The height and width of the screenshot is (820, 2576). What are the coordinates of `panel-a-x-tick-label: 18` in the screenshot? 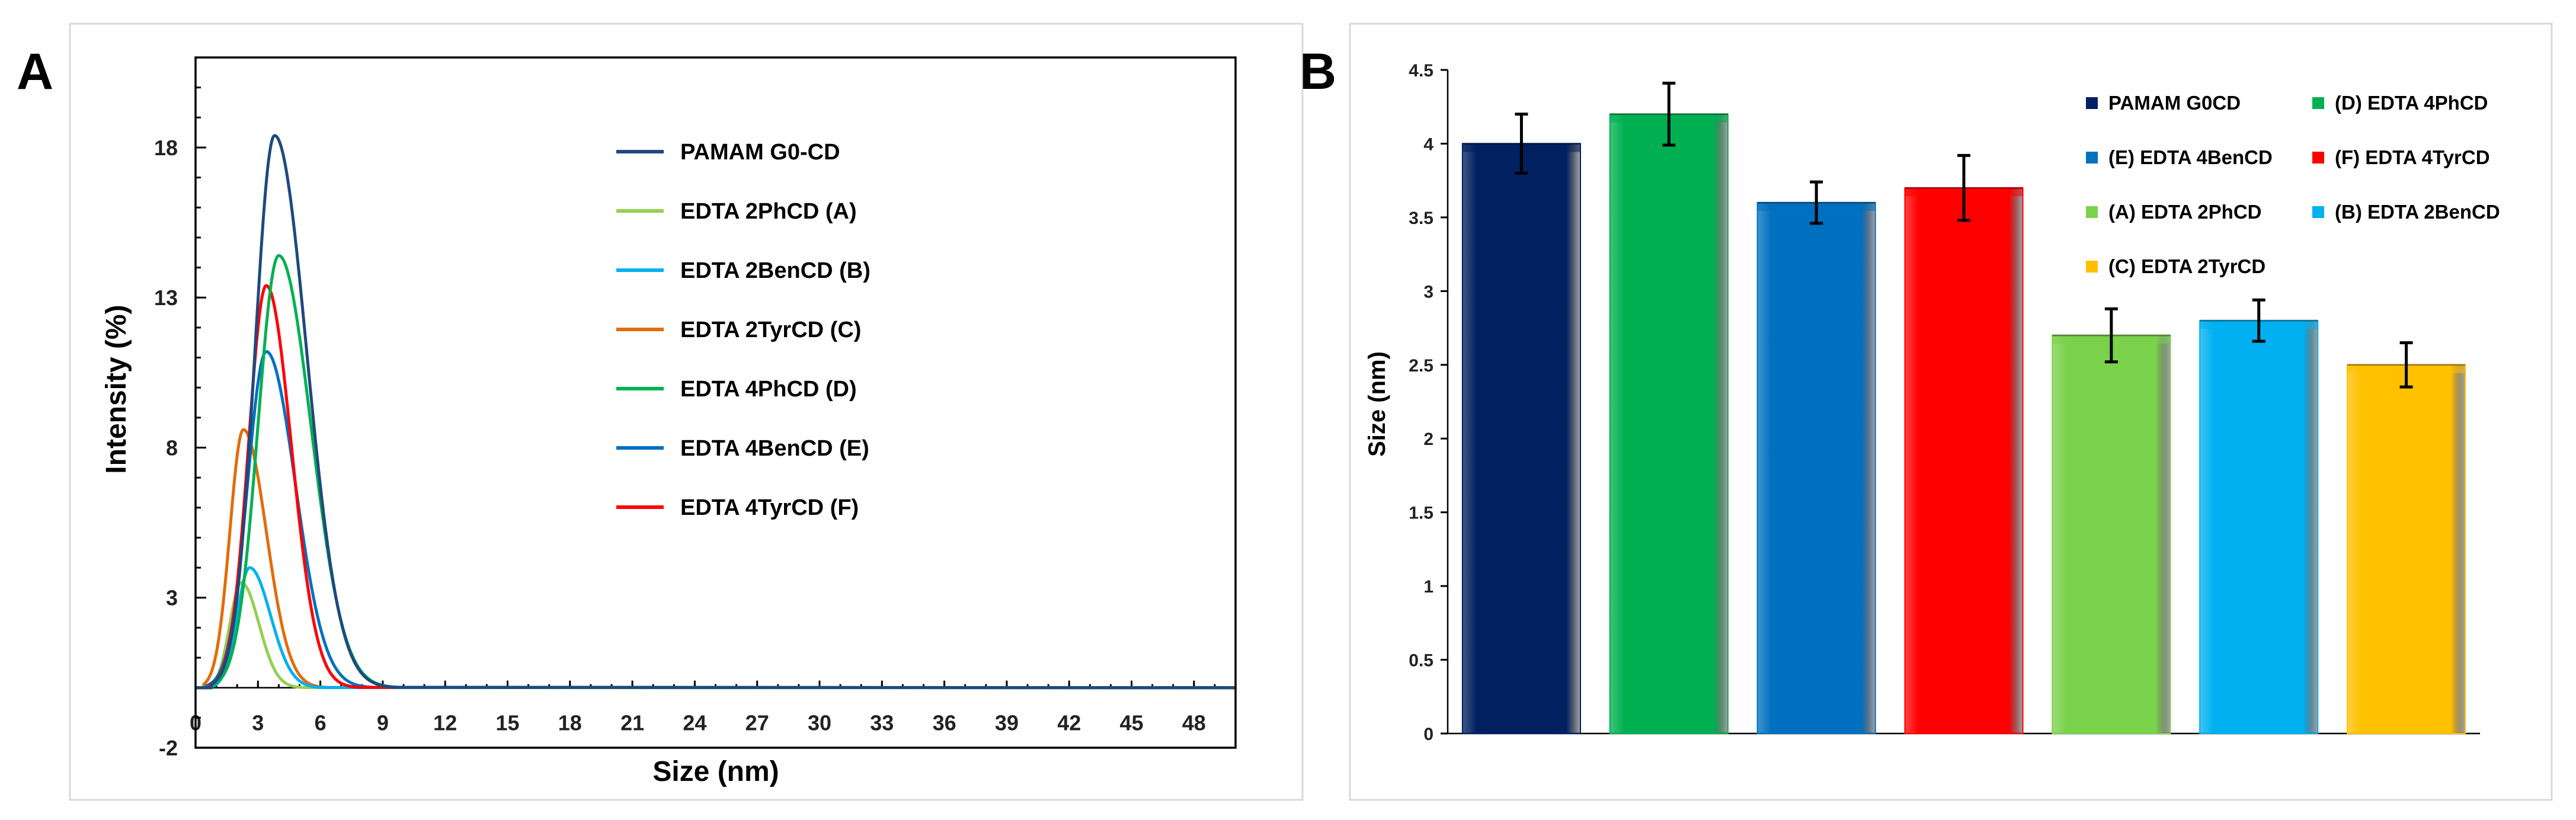 It's located at (570, 723).